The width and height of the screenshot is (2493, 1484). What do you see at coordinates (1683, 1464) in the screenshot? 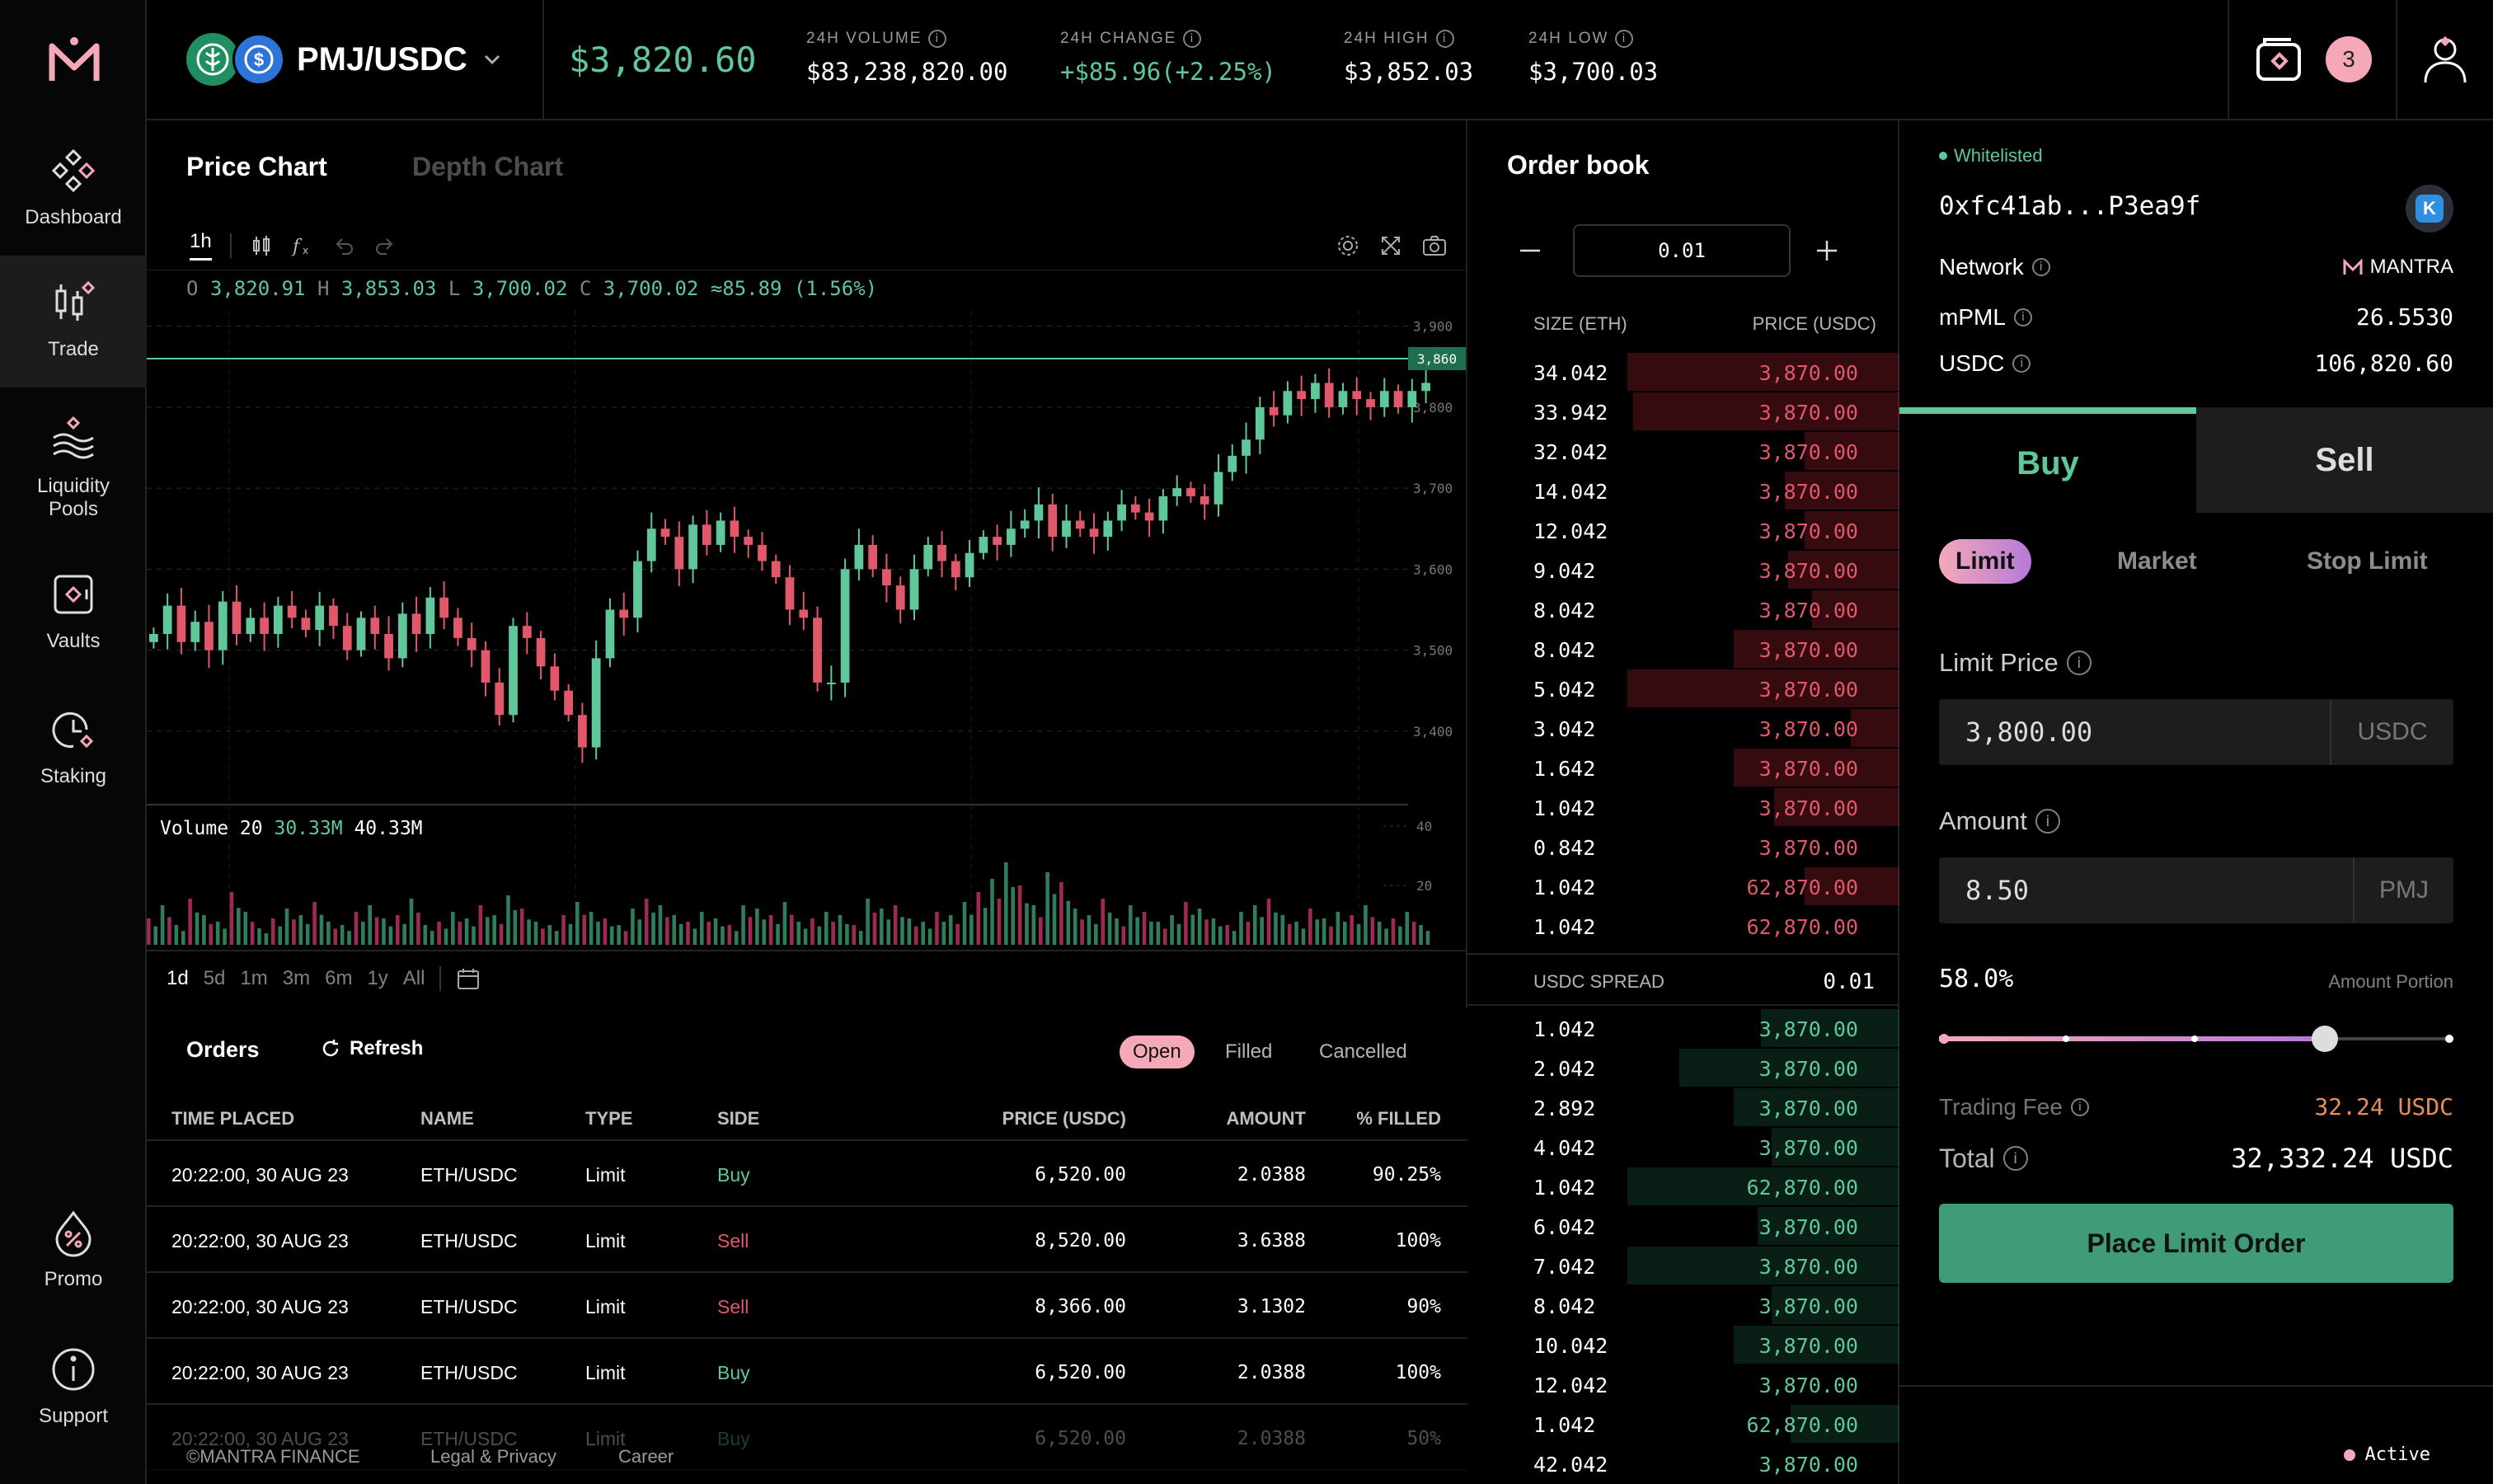
I see `bid-row: 42.042 3,870.00` at bounding box center [1683, 1464].